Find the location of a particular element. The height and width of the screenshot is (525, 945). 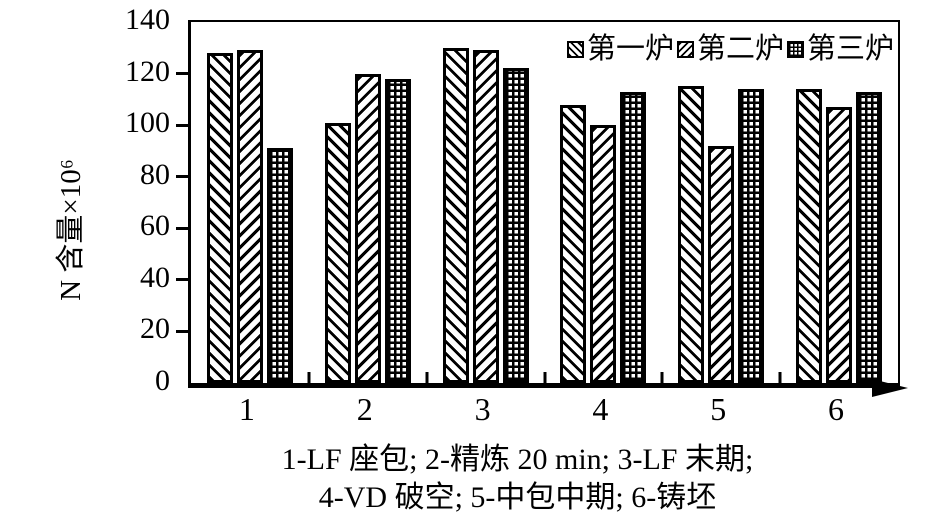

caption-line-2: 4-VD 破空; 5-中包中期; 6-铸坯 is located at coordinates (517, 497).